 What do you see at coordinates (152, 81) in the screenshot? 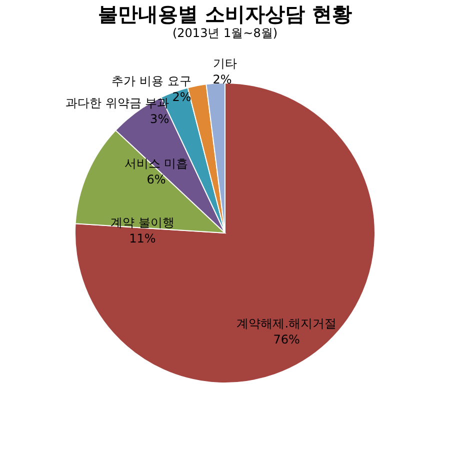
I see `slice-label: 추가 비용 요구` at bounding box center [152, 81].